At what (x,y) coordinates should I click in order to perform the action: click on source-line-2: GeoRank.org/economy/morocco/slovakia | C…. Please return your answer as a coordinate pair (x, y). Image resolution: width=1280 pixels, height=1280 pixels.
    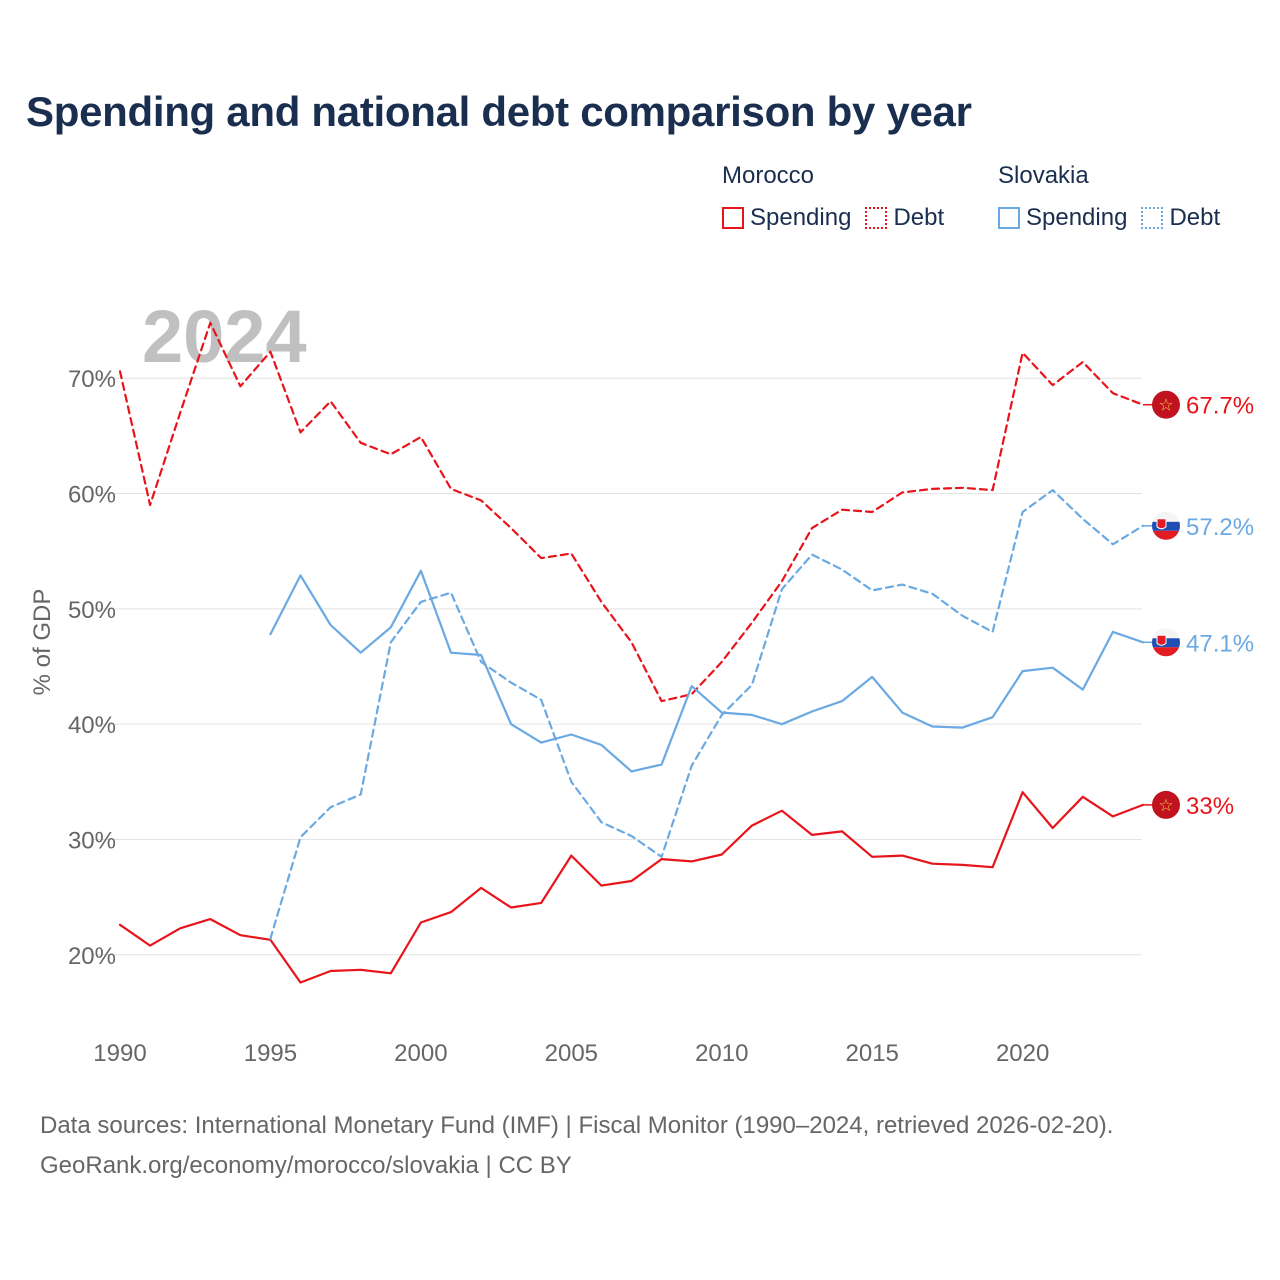
    Looking at the image, I should click on (306, 1165).